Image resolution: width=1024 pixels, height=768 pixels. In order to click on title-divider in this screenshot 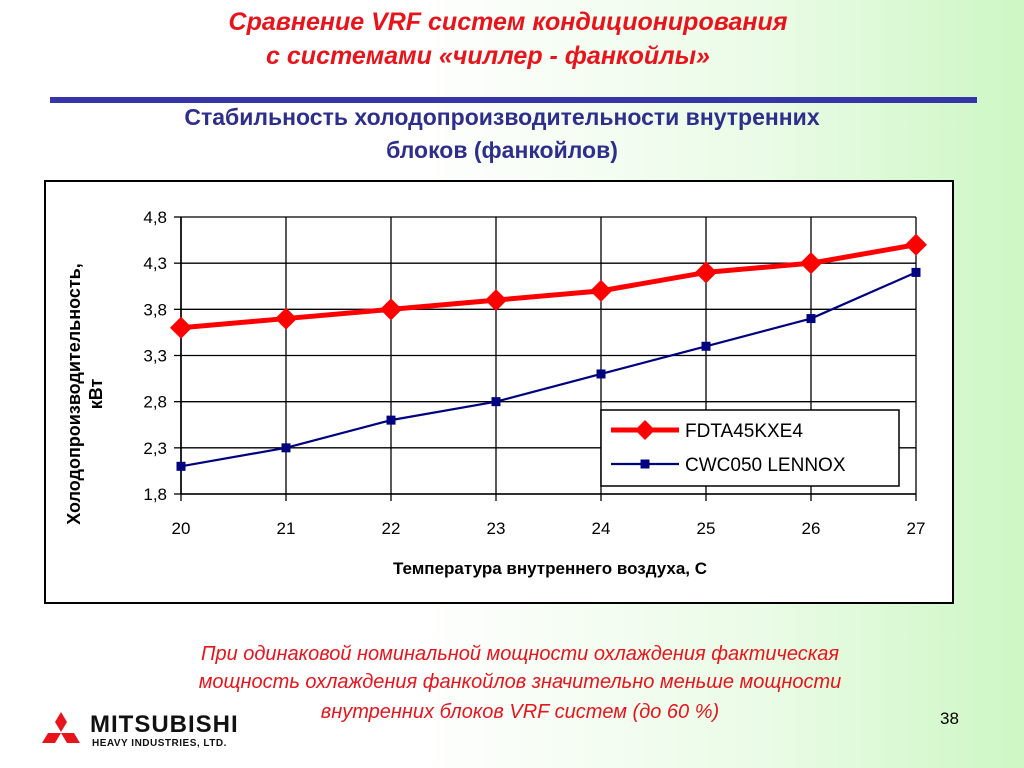, I will do `click(513, 100)`.